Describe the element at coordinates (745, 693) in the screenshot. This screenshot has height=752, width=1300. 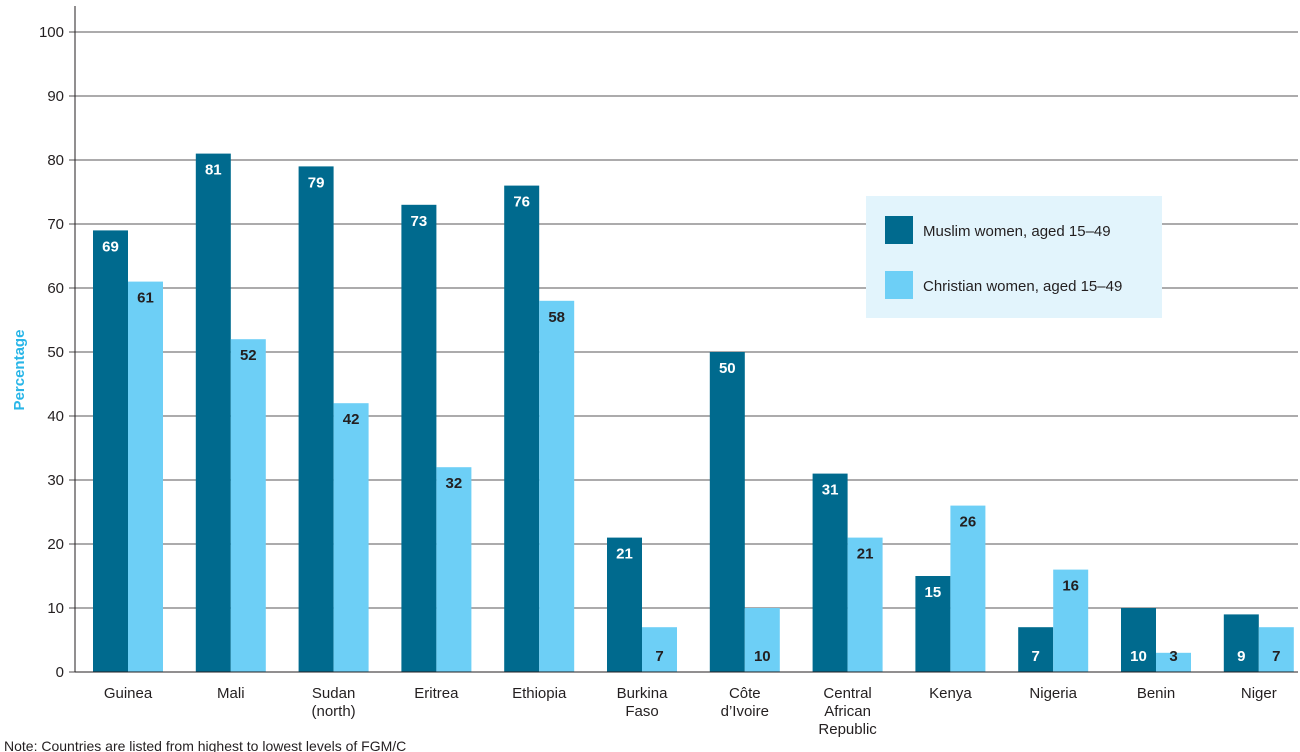
I see `x-tick-label-line: Côte` at that location.